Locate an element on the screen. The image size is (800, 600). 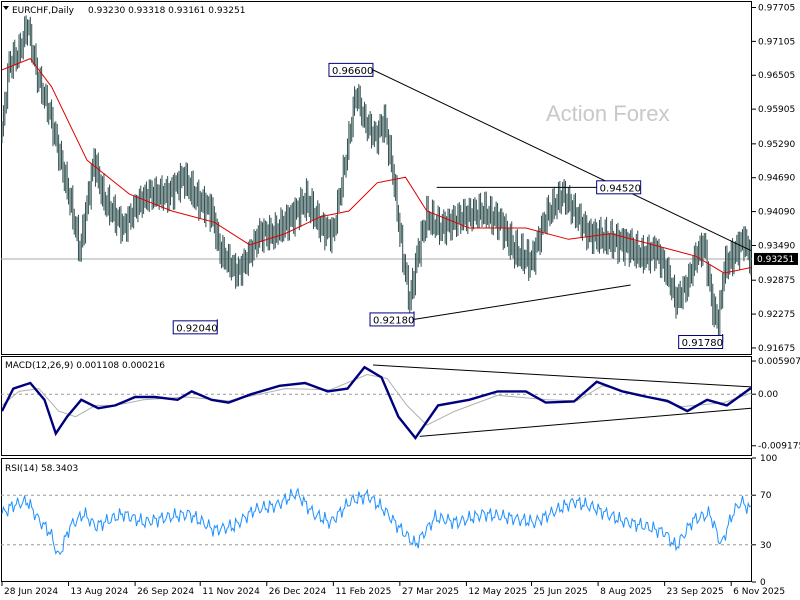
annotation-label: 0.92180 is located at coordinates (393, 320).